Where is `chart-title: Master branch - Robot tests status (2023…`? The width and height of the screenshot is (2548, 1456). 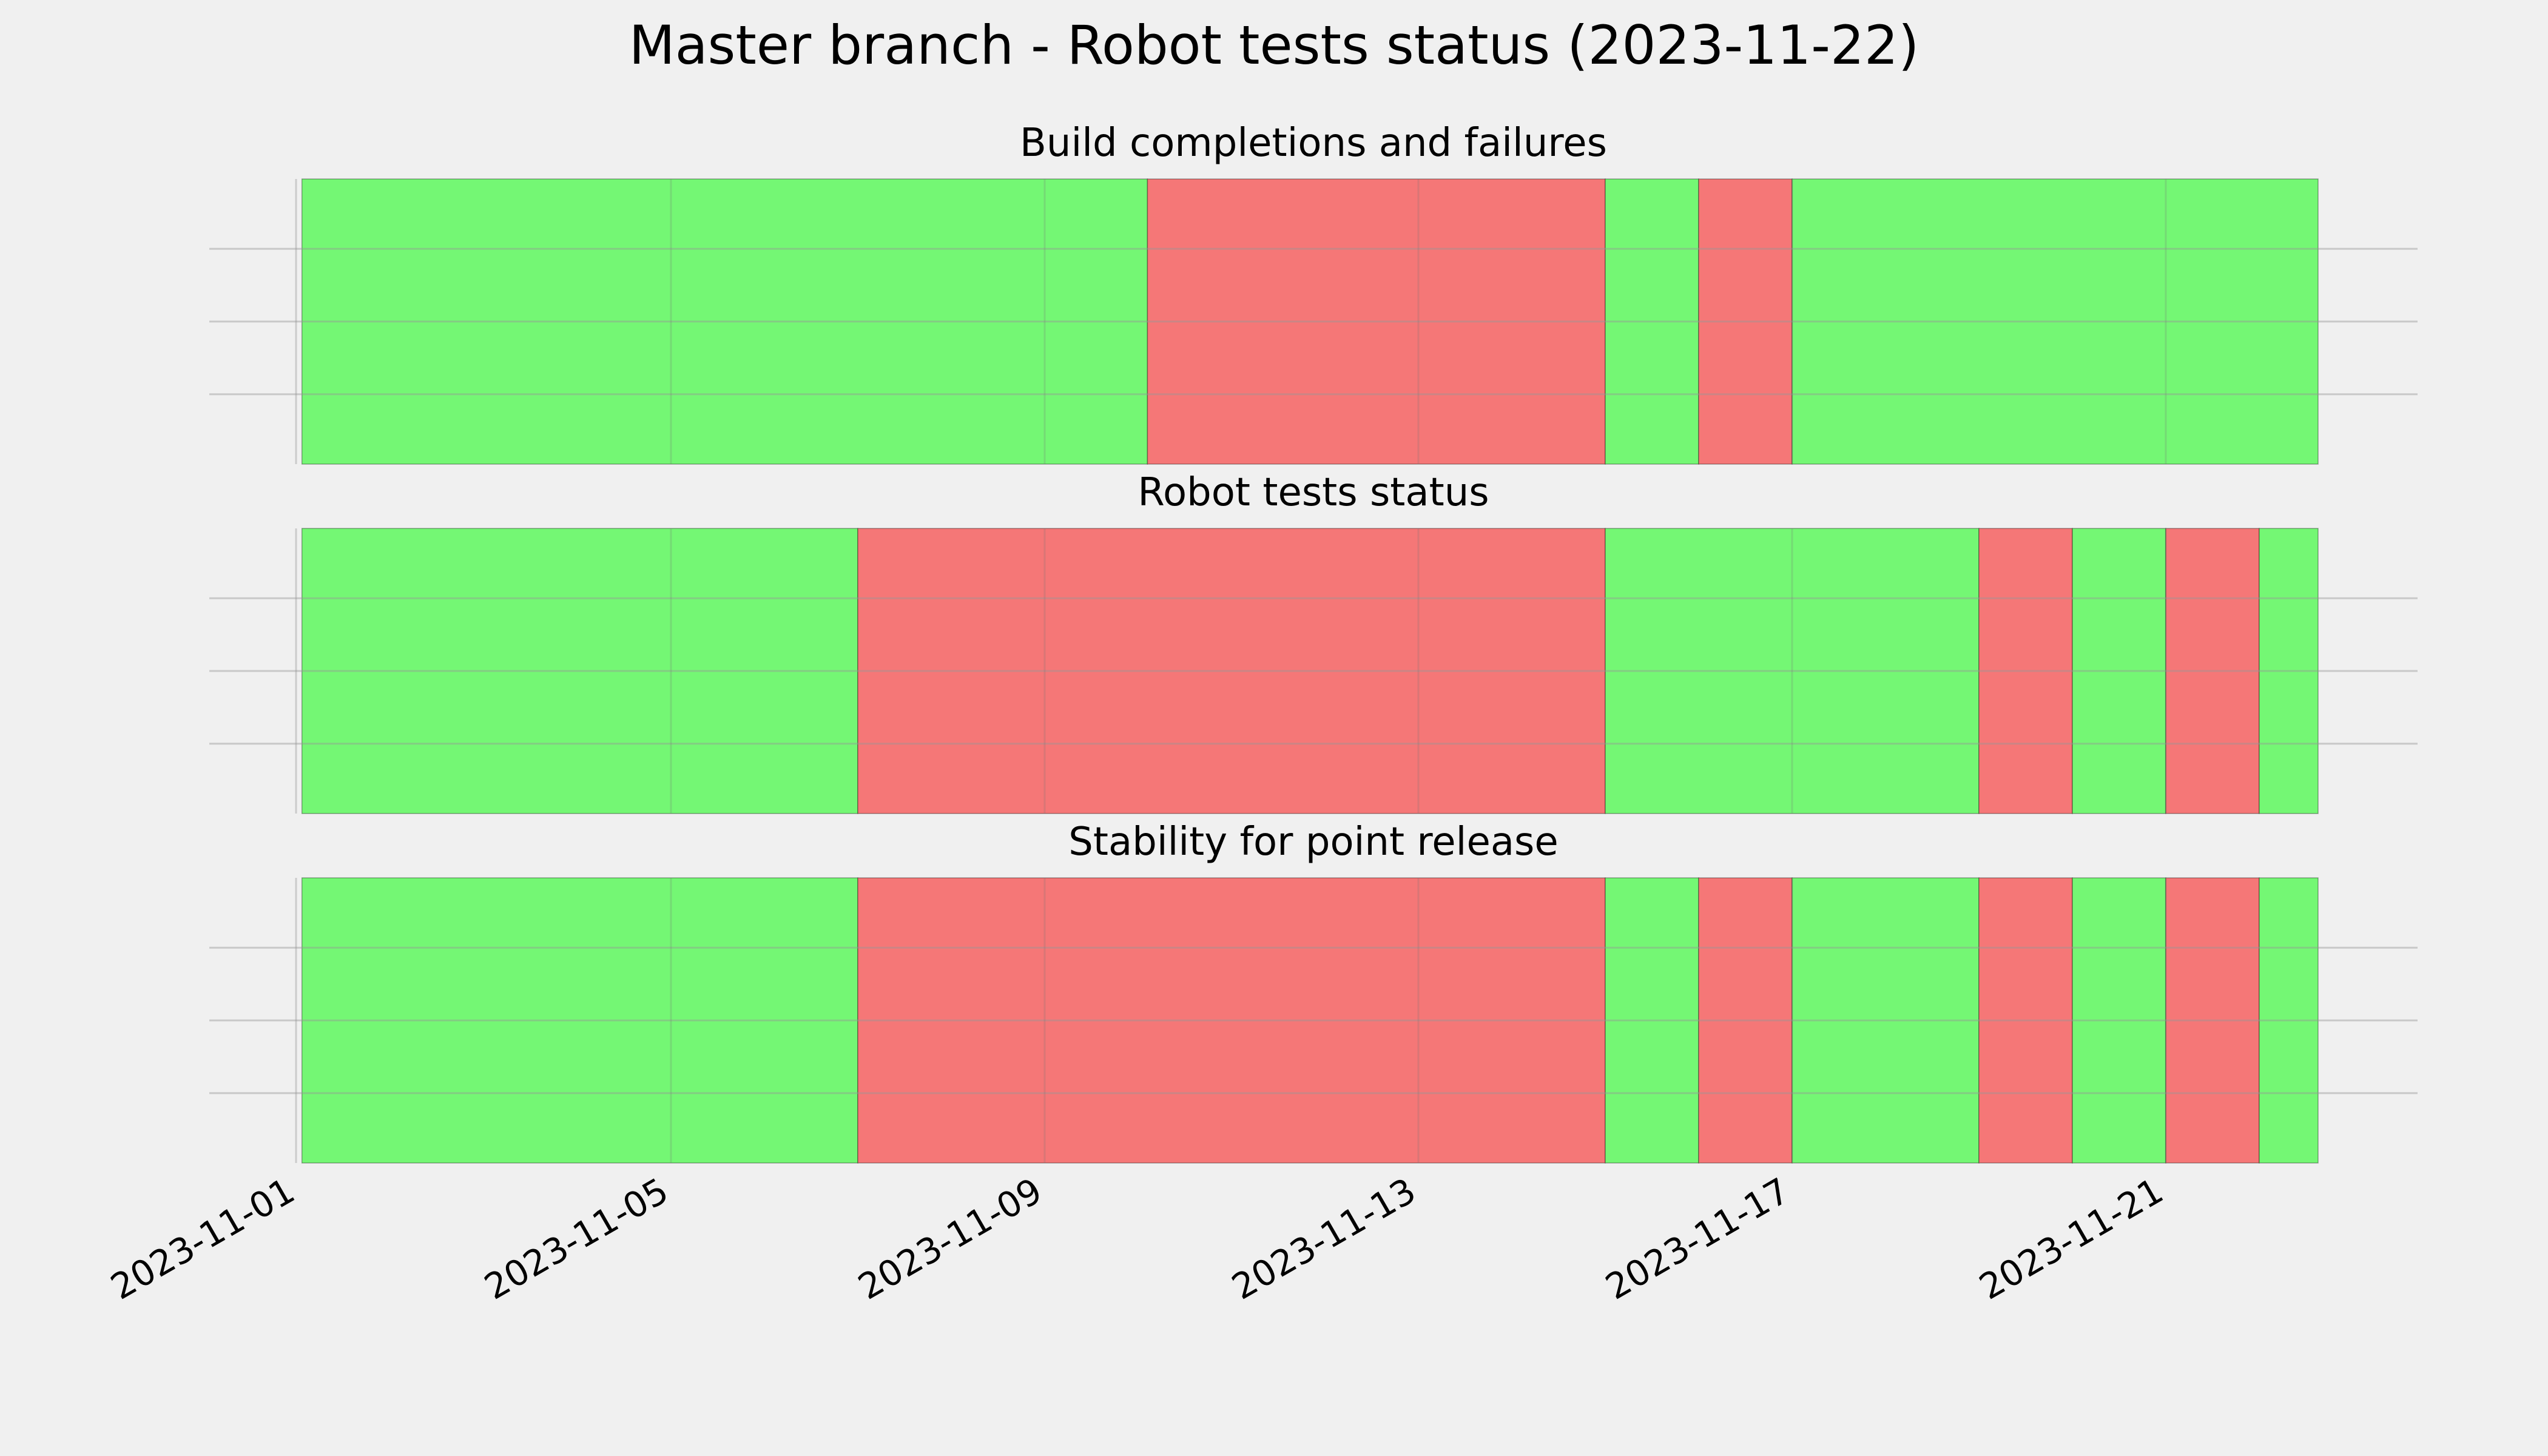 chart-title: Master branch - Robot tests status (2023… is located at coordinates (1274, 45).